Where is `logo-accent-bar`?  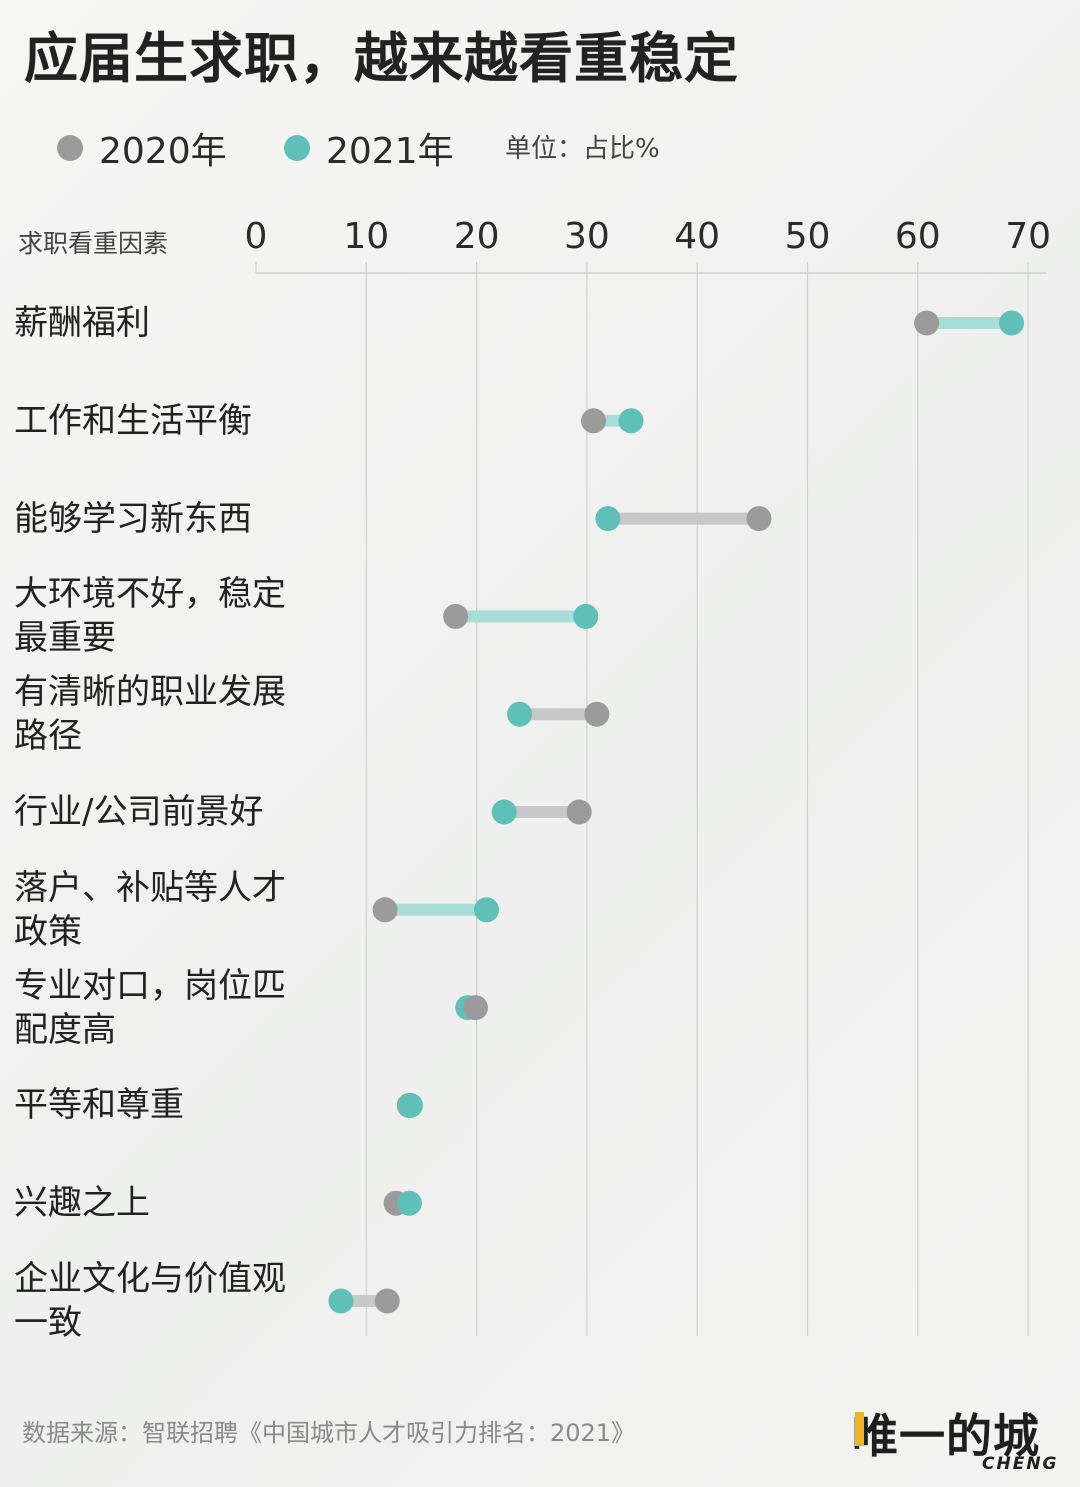 logo-accent-bar is located at coordinates (859, 1429).